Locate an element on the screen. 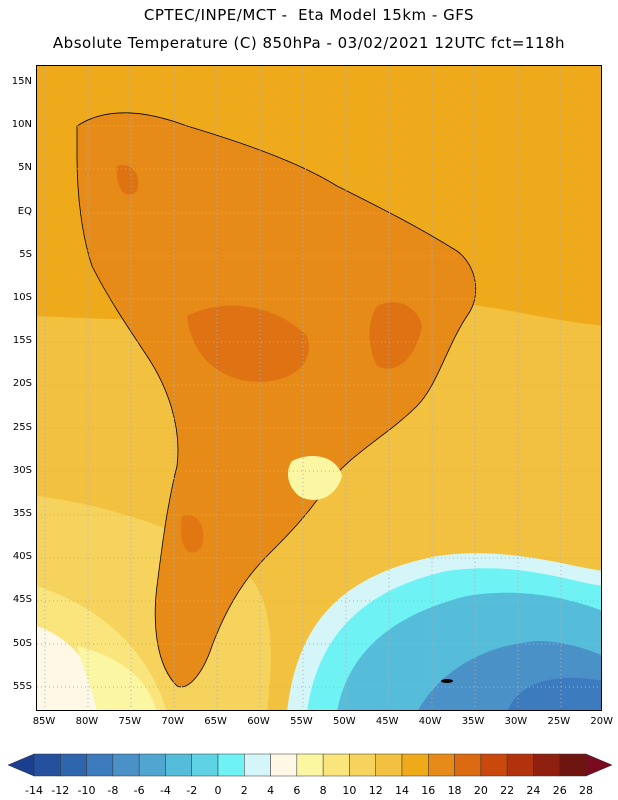  colorbar-label: 0 is located at coordinates (218, 790).